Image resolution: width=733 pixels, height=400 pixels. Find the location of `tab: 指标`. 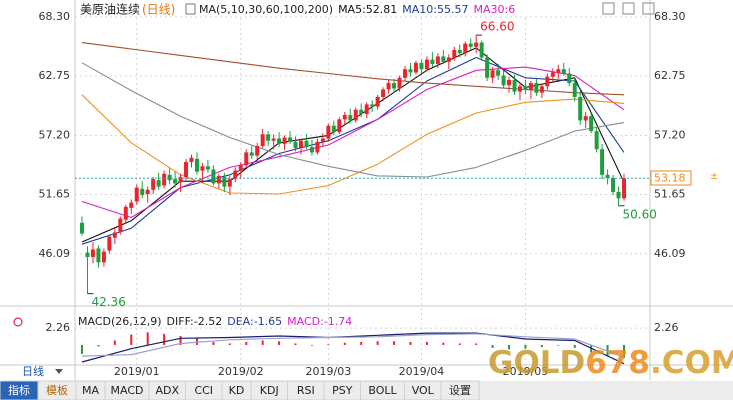

tab: 指标 is located at coordinates (19, 390).